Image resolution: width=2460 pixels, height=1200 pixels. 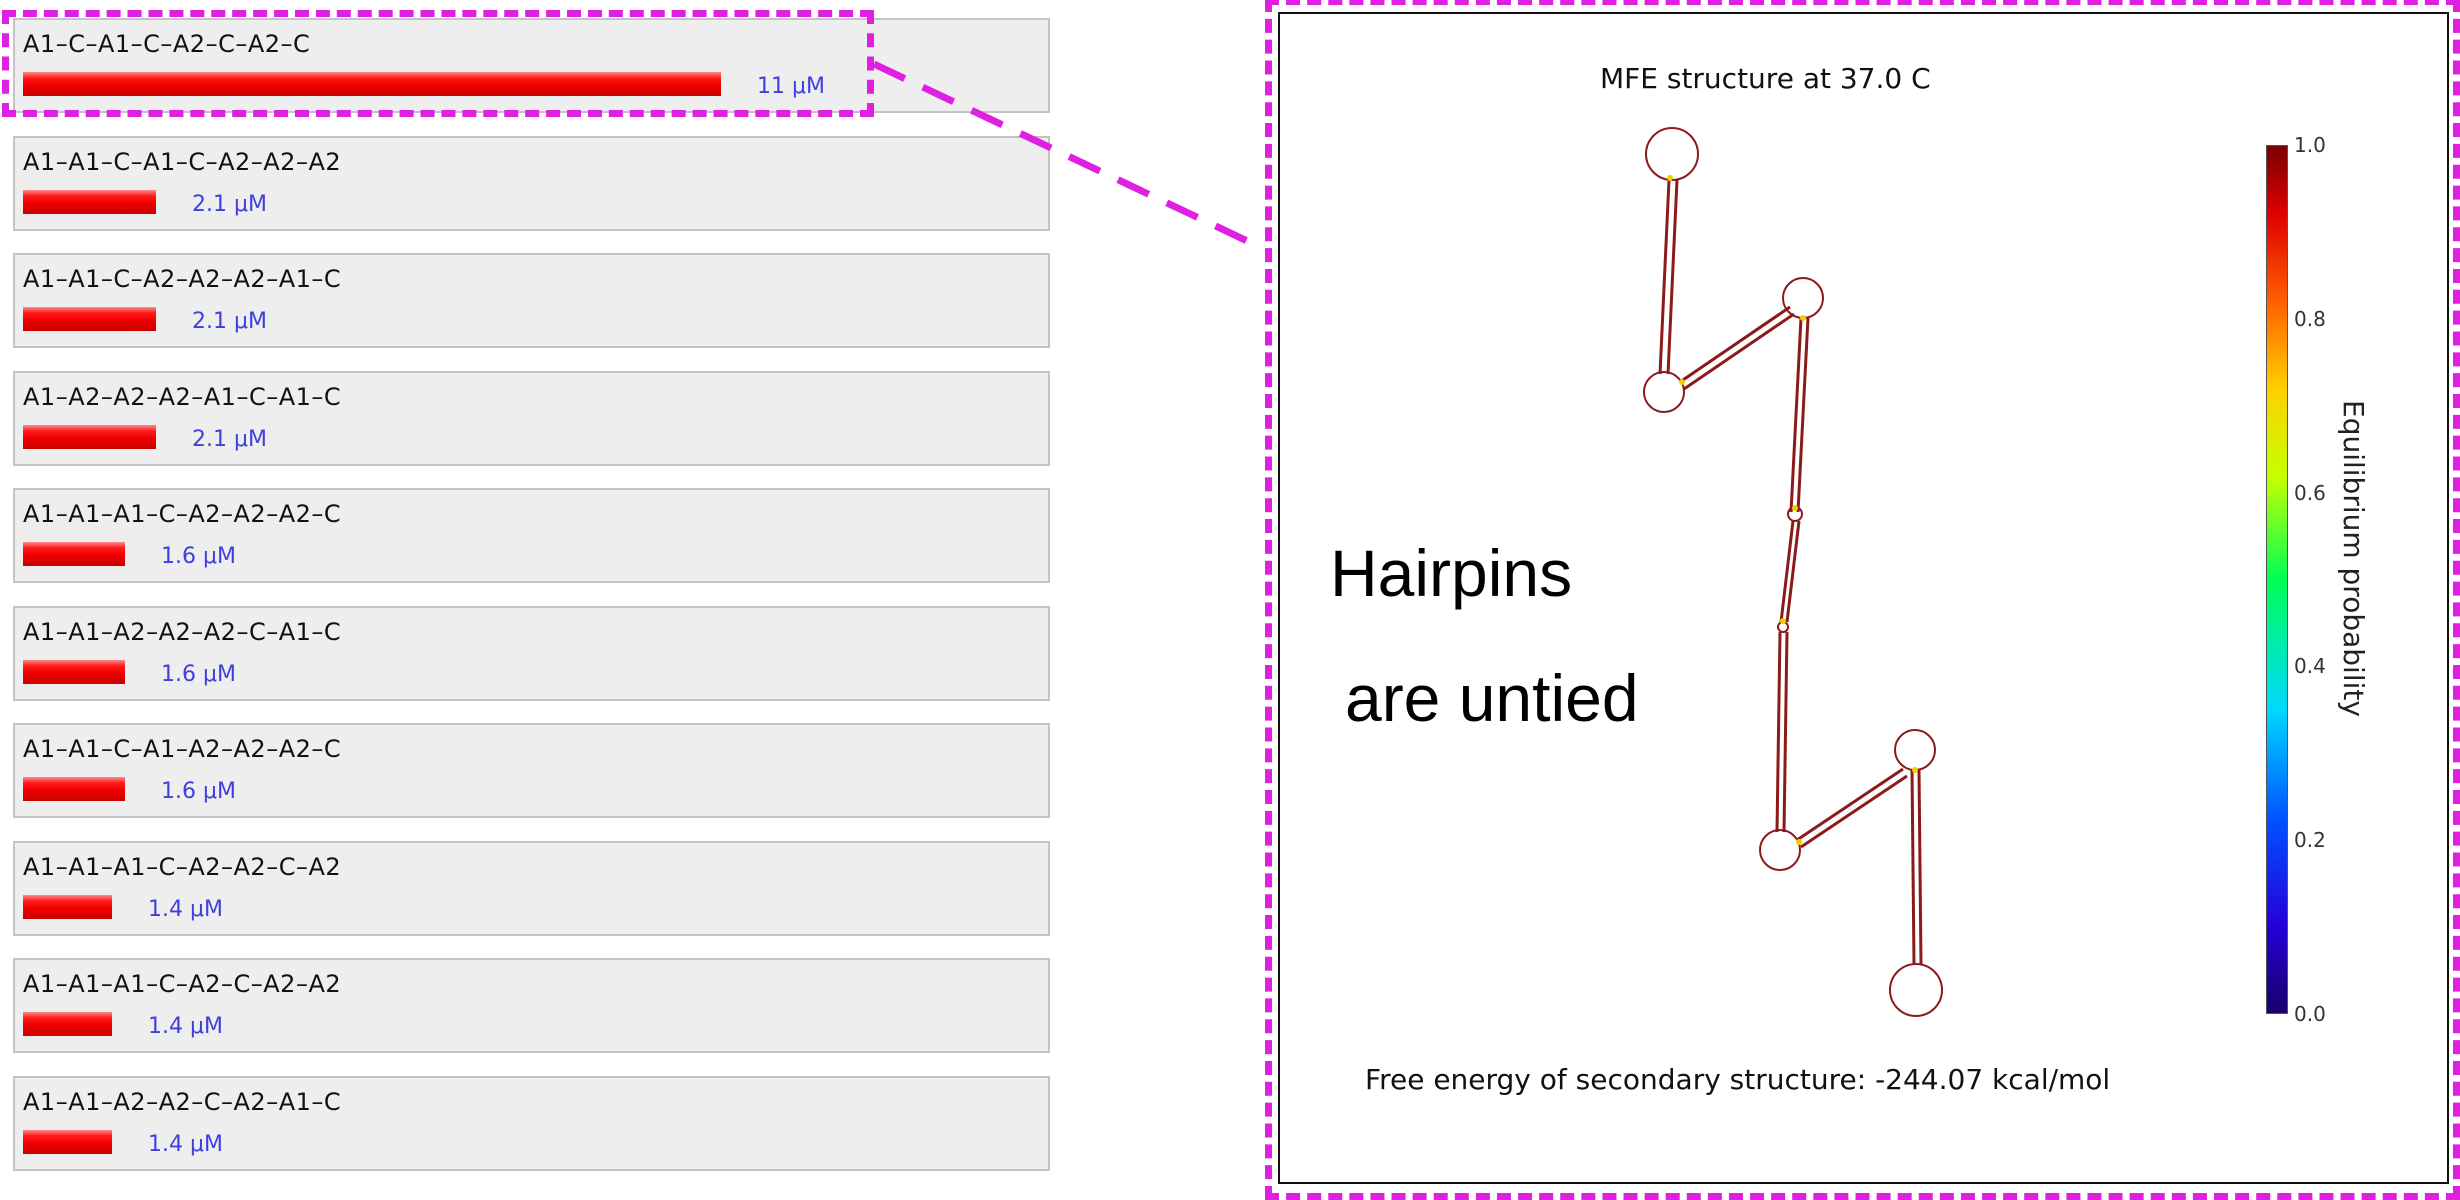 What do you see at coordinates (182, 984) in the screenshot?
I see `complex-name: A1–A1–A1–C–A2–C–A2–A2` at bounding box center [182, 984].